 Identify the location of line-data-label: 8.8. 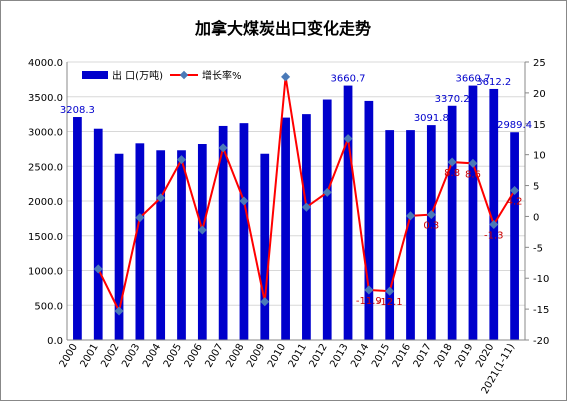
(452, 173).